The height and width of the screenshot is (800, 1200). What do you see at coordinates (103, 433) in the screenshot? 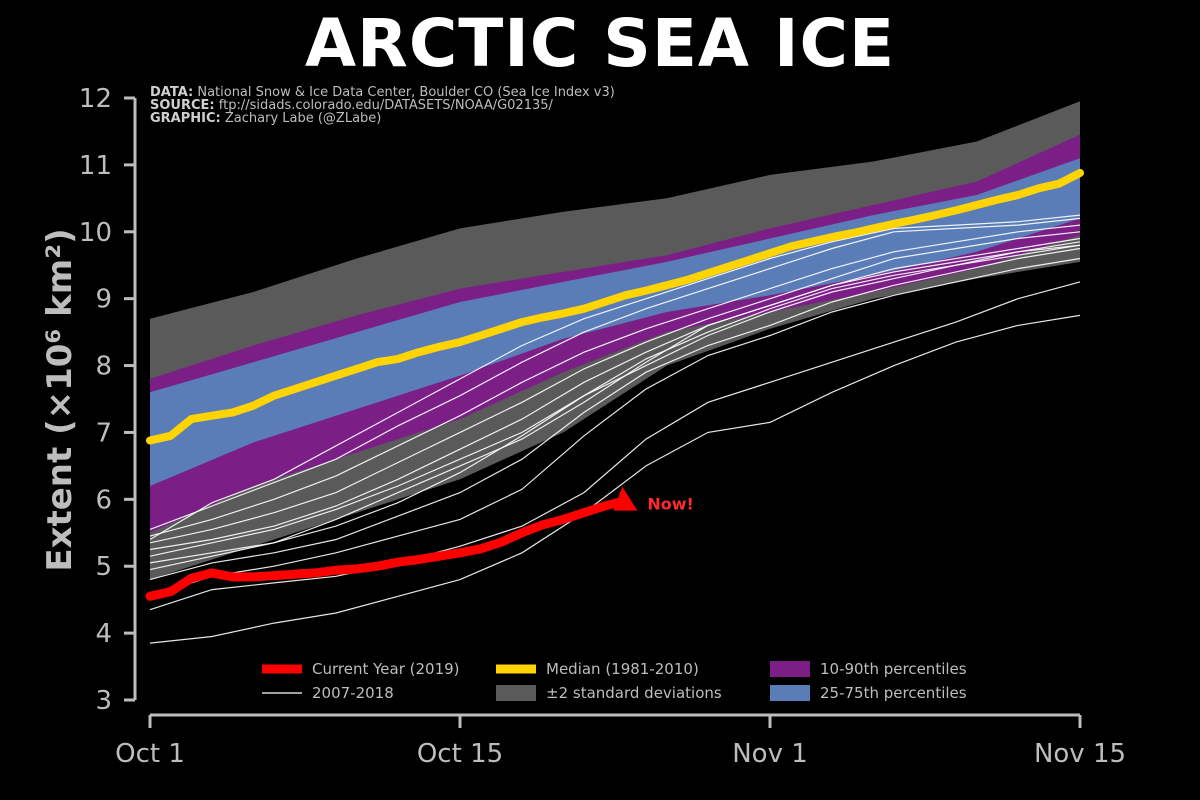
I see `y-tick-label: 7` at bounding box center [103, 433].